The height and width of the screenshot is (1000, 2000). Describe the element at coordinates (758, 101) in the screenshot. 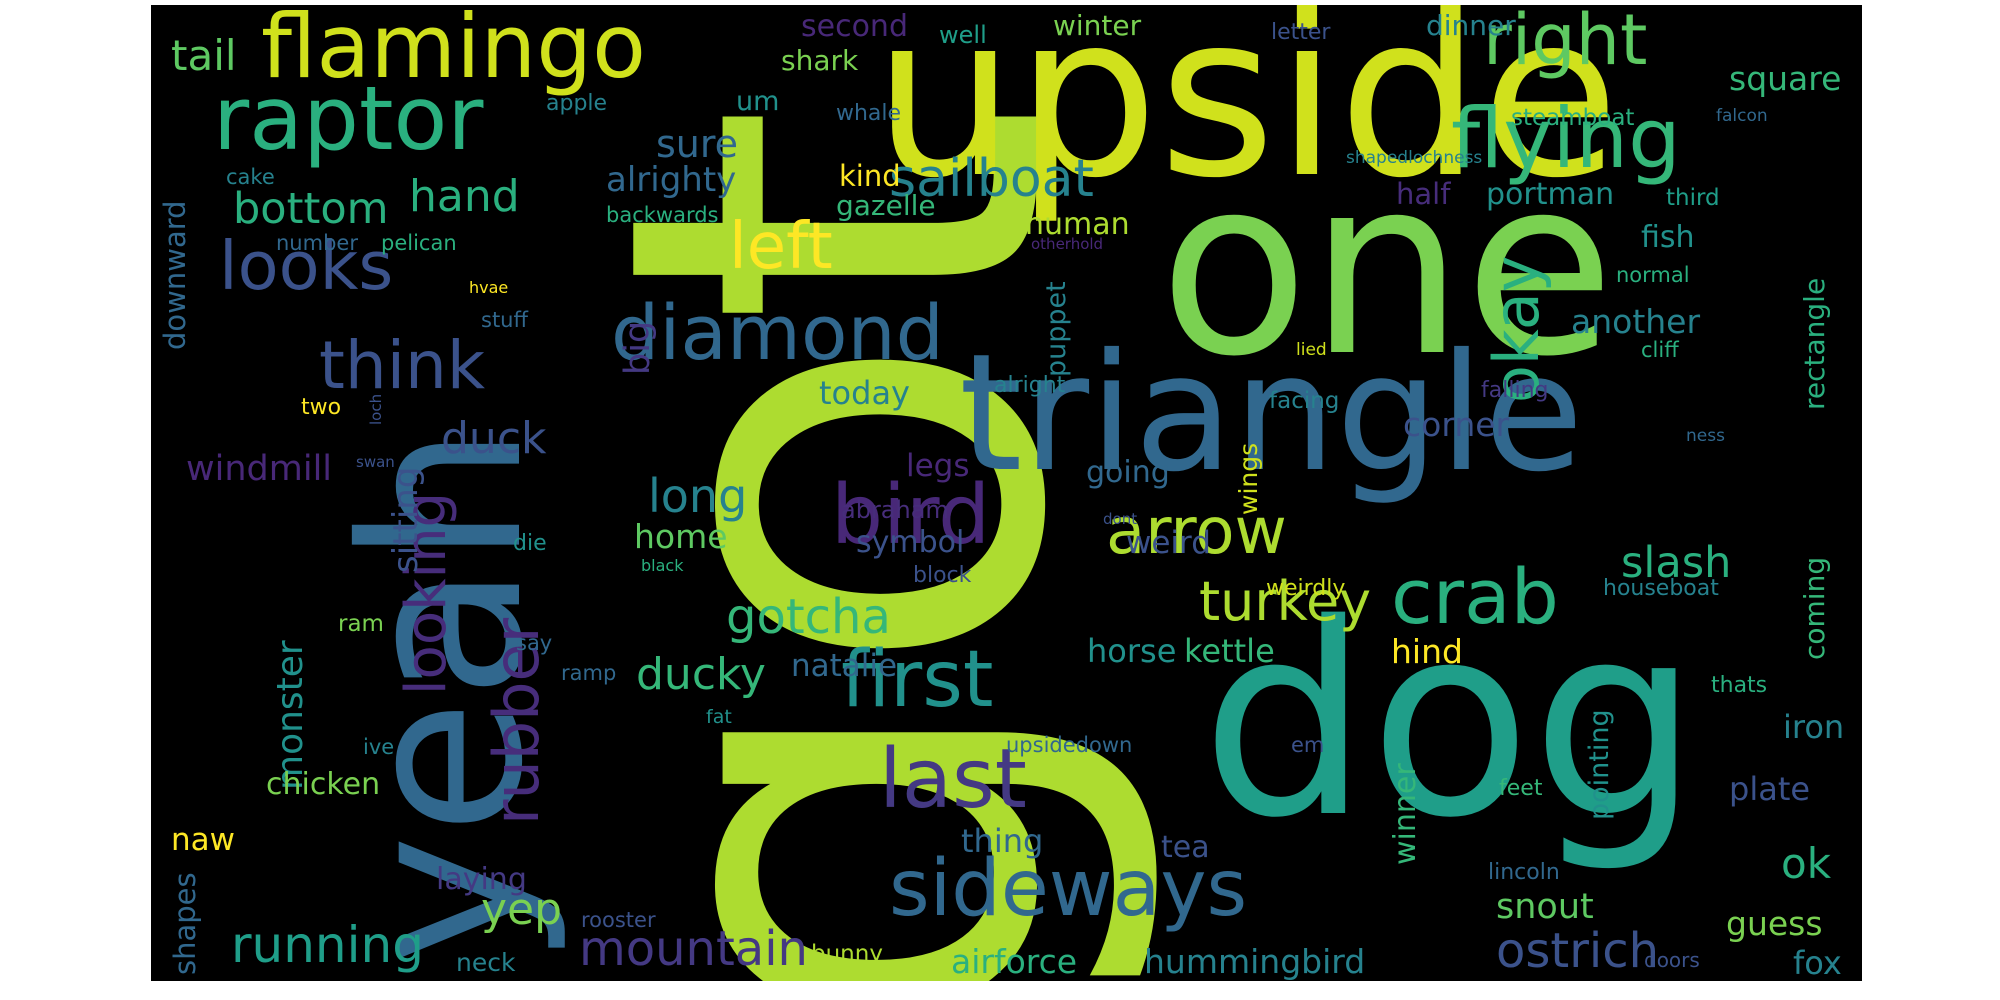

I see `word: um` at that location.